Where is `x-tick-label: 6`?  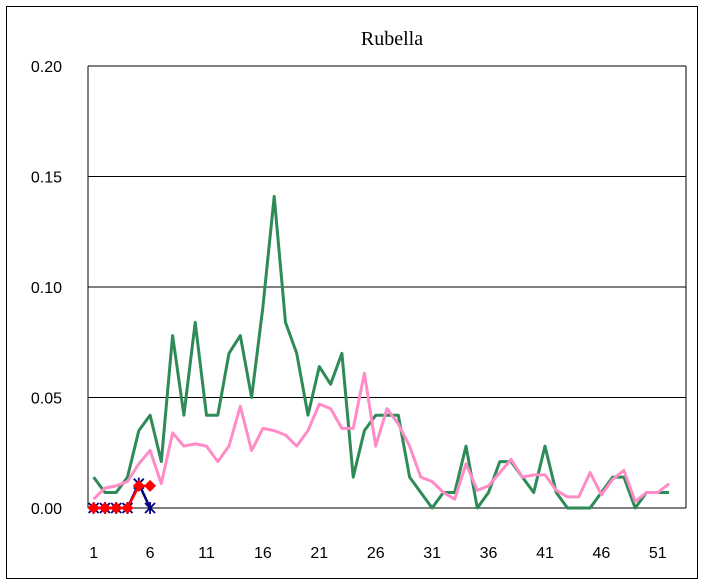 x-tick-label: 6 is located at coordinates (150, 553).